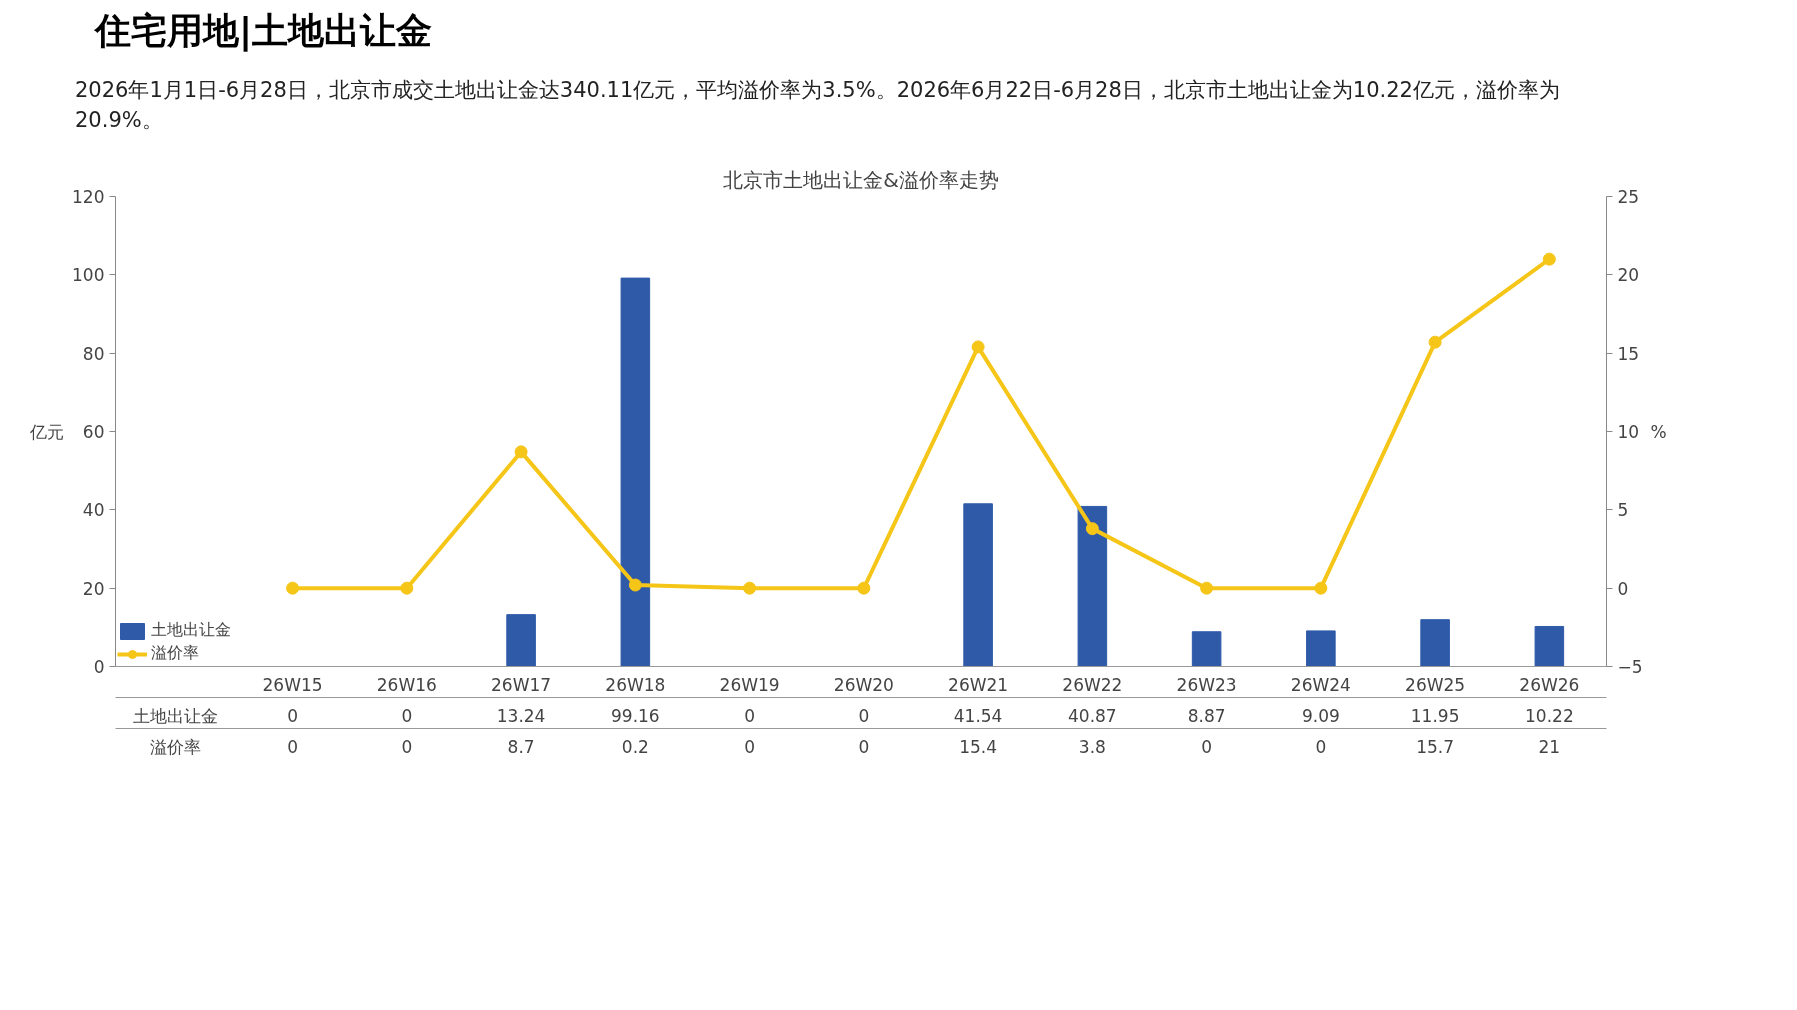  Describe the element at coordinates (635, 746) in the screenshot. I see `data-label: 0.2` at that location.